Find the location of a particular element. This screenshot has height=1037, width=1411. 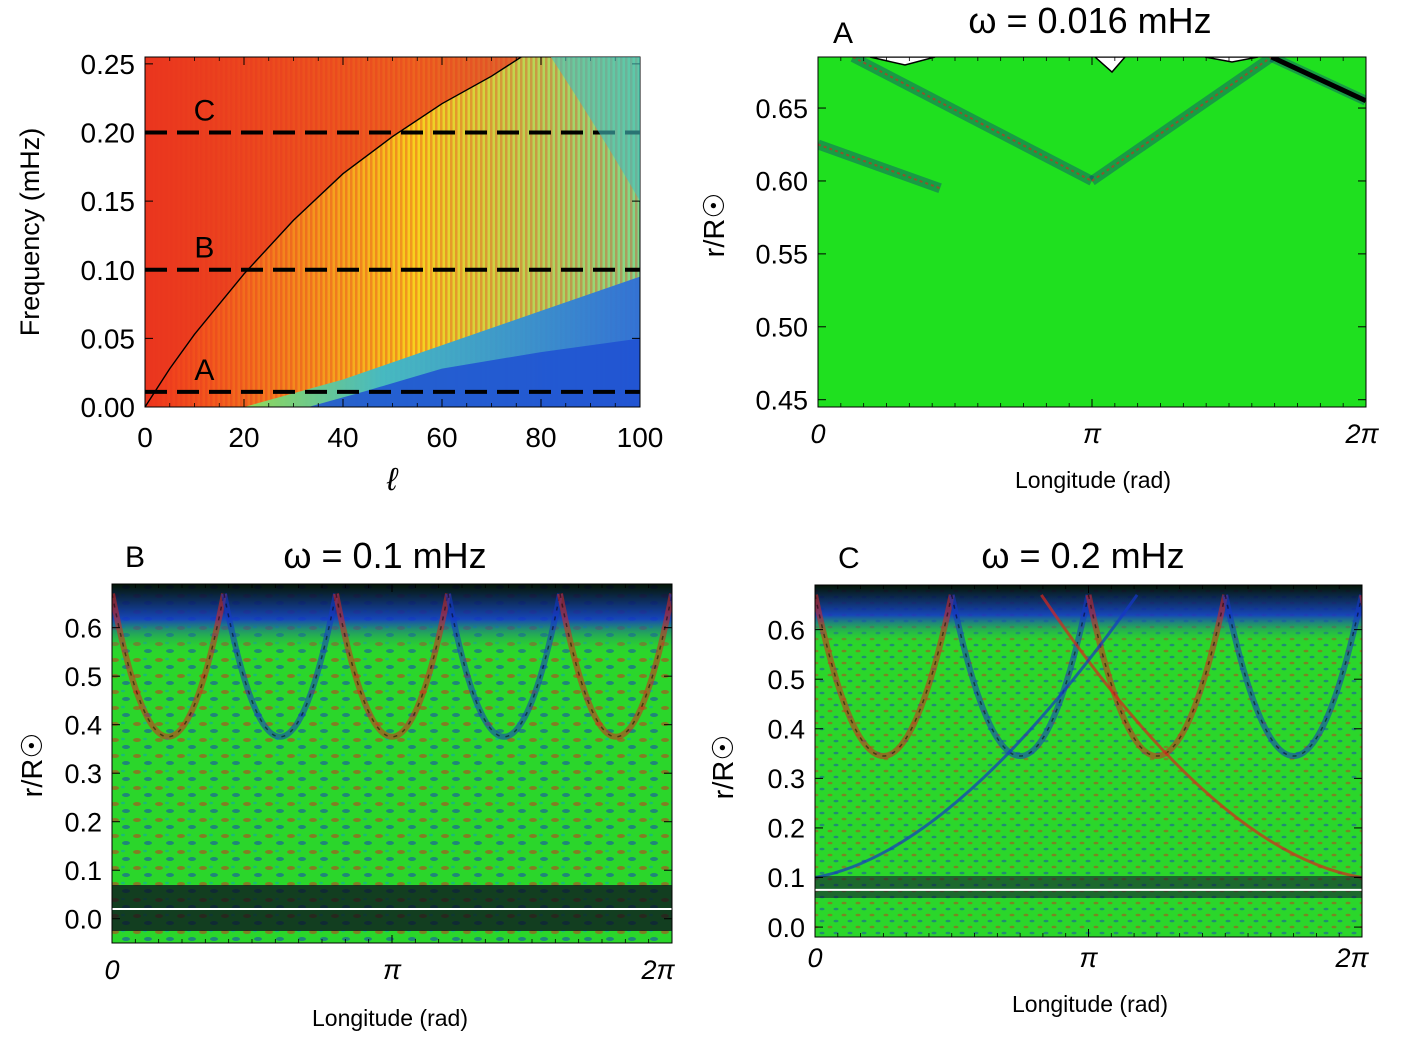

y-tick-label: 0.25 is located at coordinates (108, 64).